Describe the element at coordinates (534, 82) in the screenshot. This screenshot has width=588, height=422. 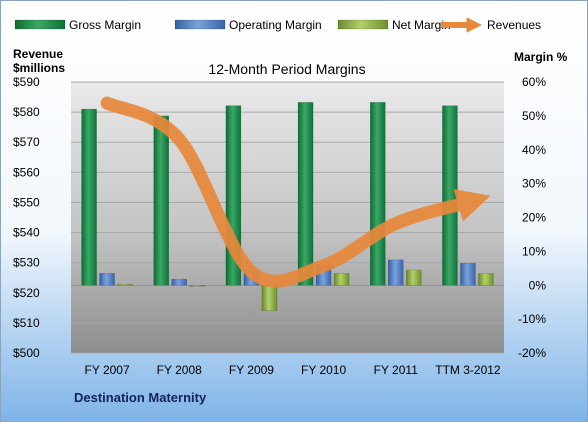
I see `right-tick-label: 60%` at that location.